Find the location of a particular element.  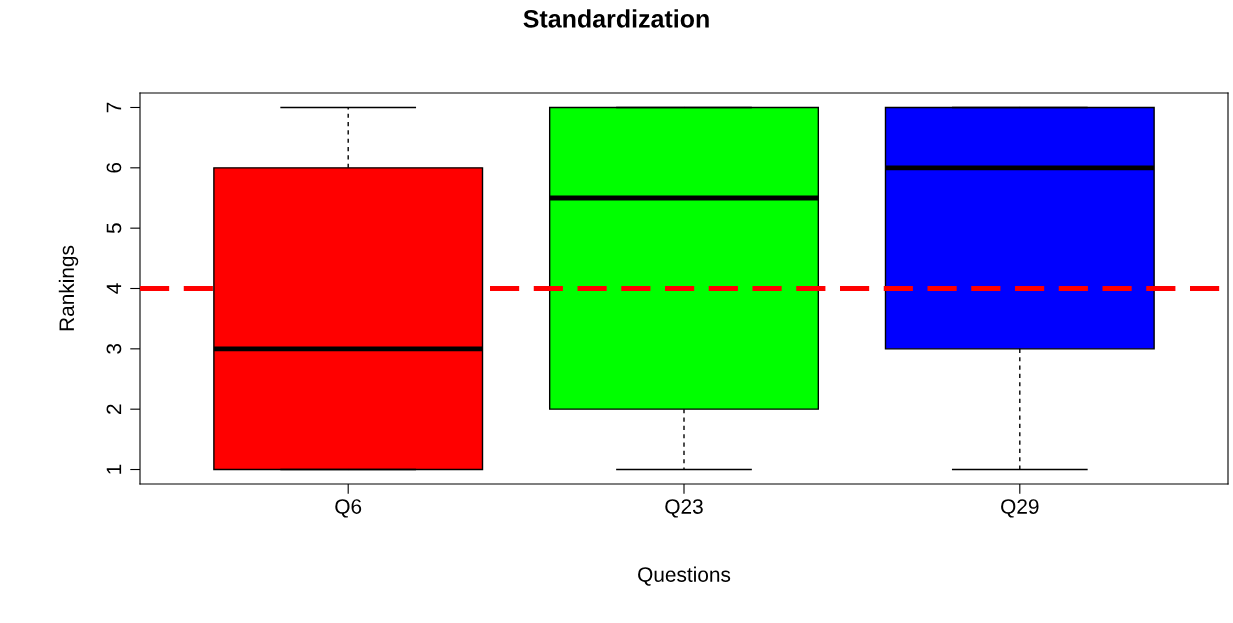

y-tick-label: 3 is located at coordinates (114, 348).